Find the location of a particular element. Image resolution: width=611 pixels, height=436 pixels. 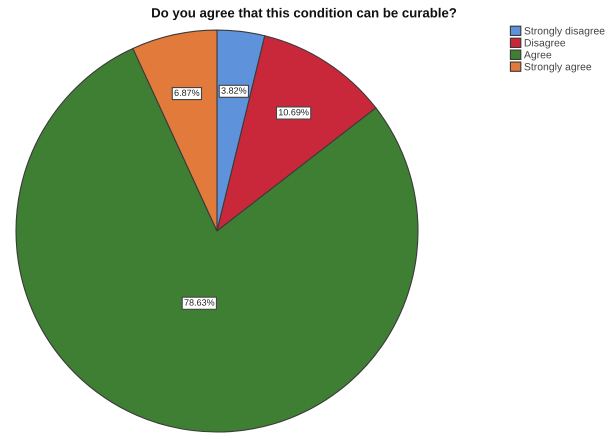

data-label: 10.69% is located at coordinates (293, 112).